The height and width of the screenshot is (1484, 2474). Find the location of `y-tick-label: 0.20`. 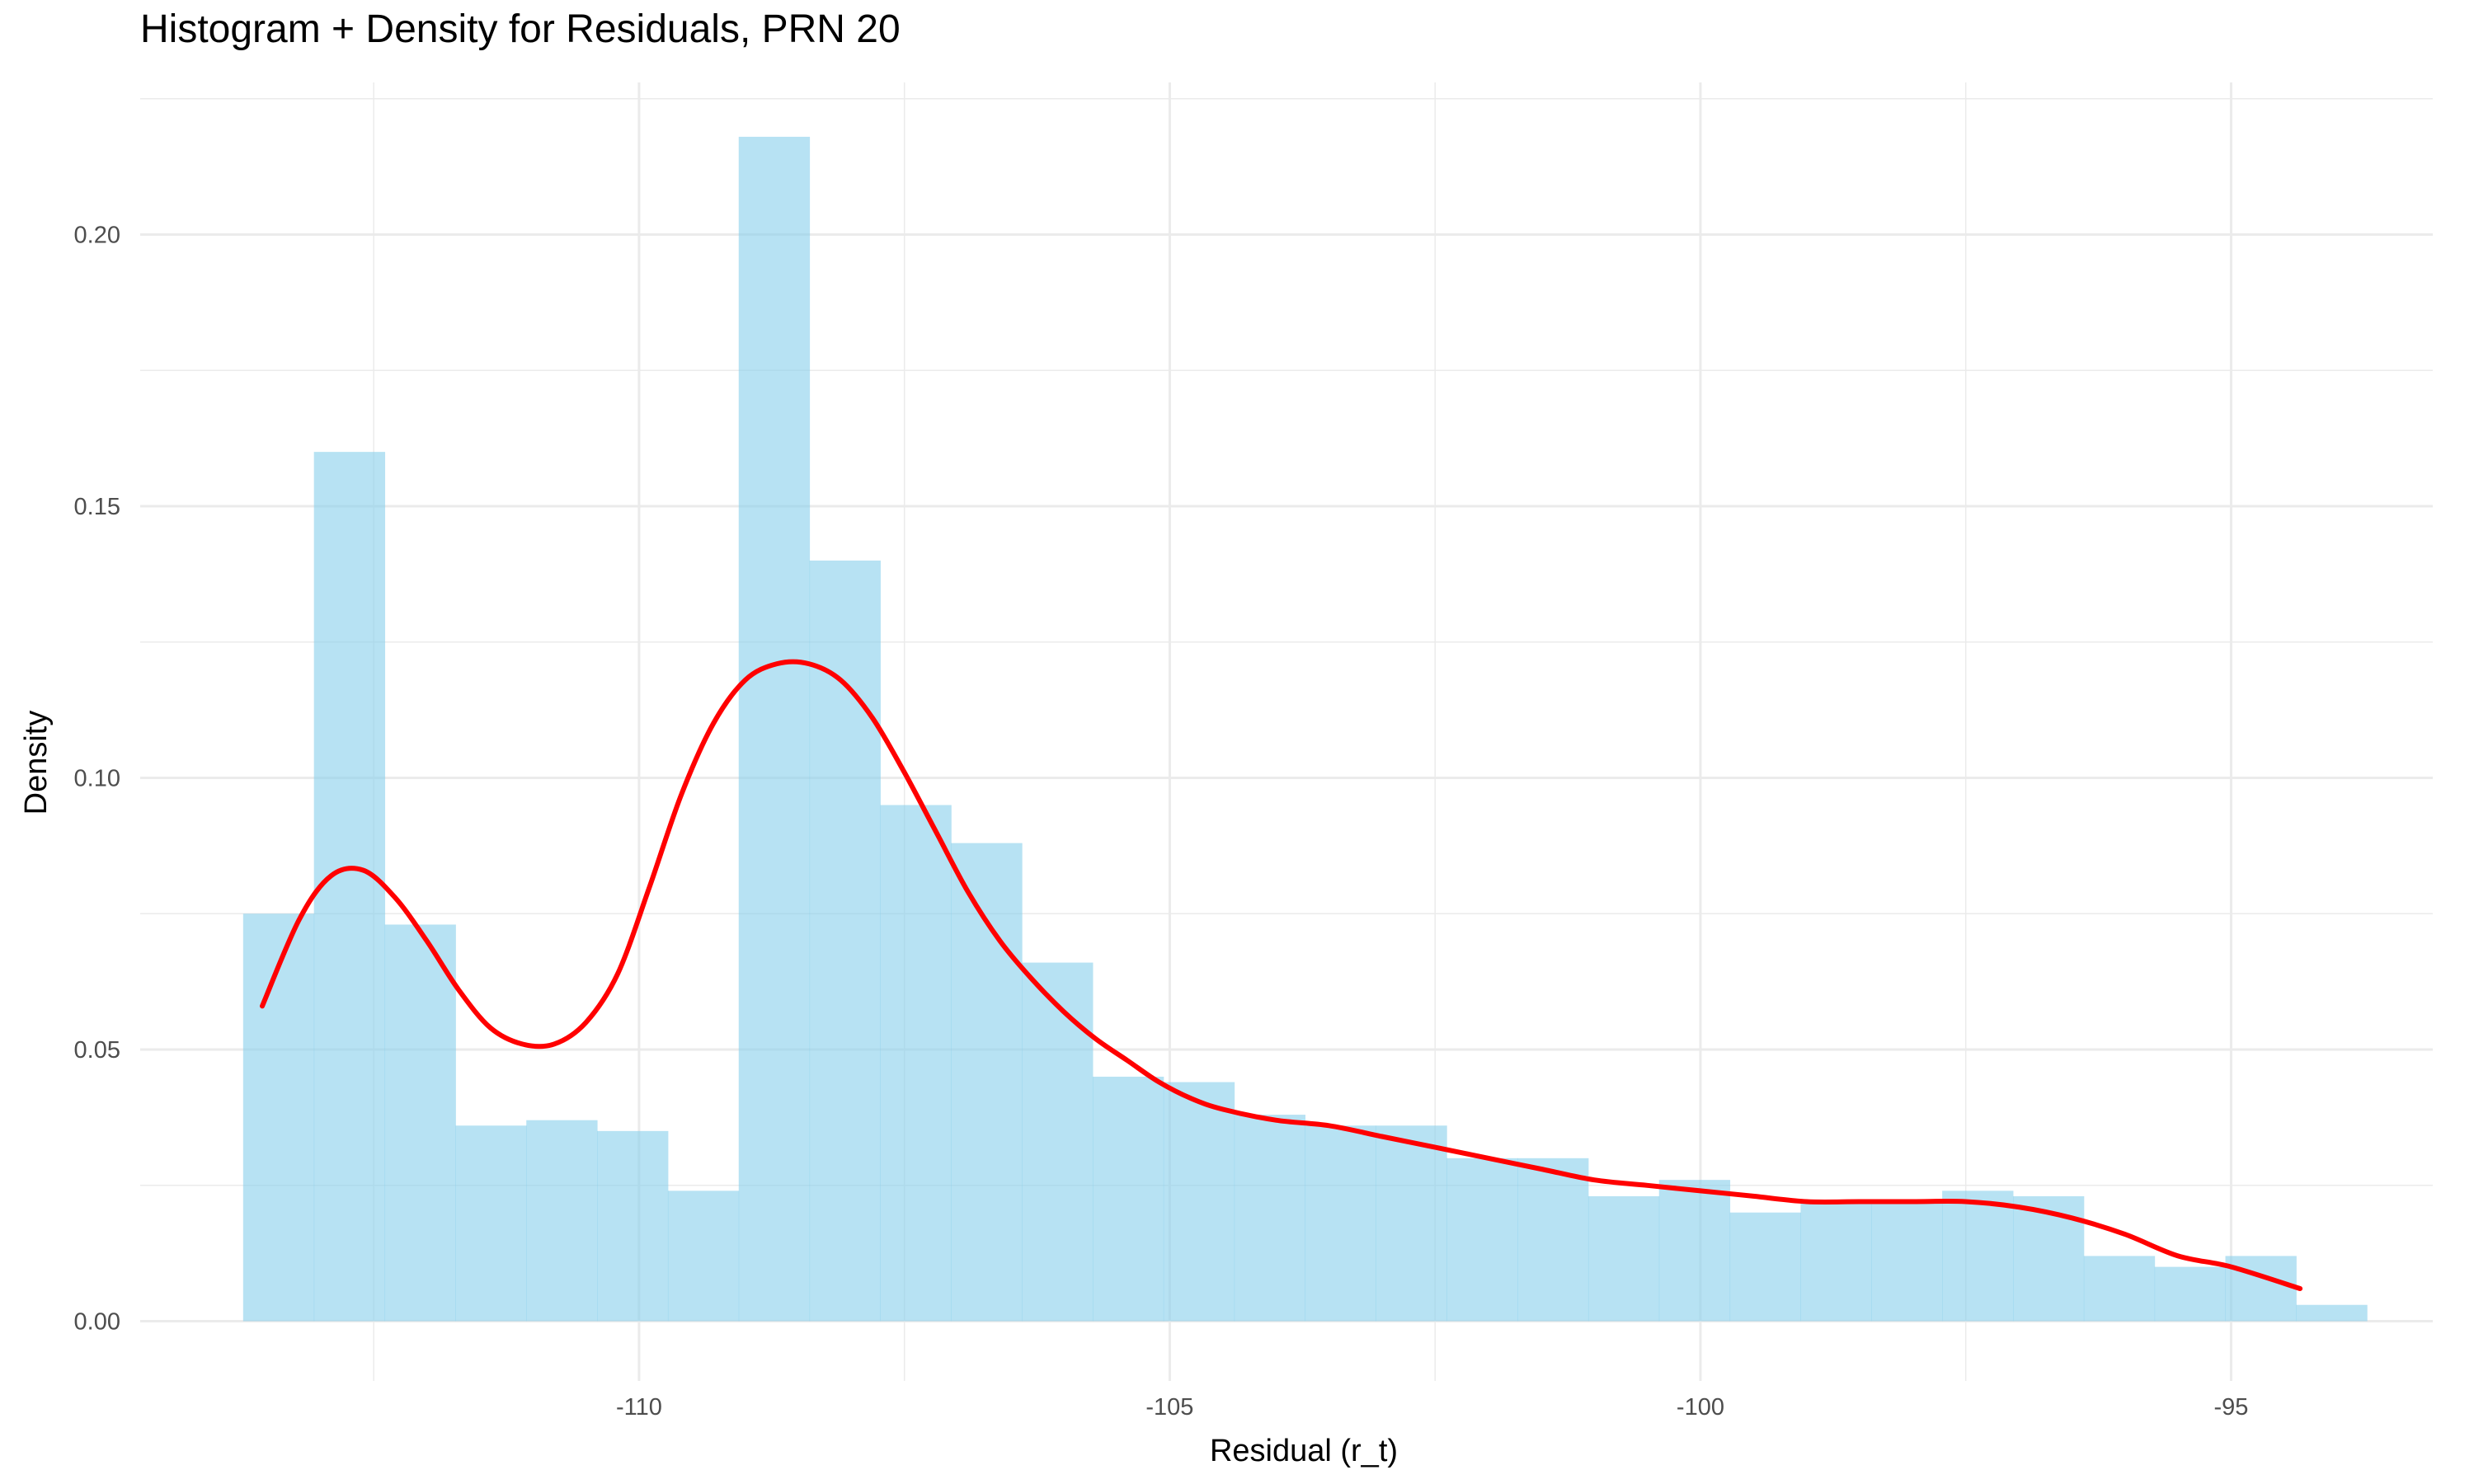

y-tick-label: 0.20 is located at coordinates (97, 236).